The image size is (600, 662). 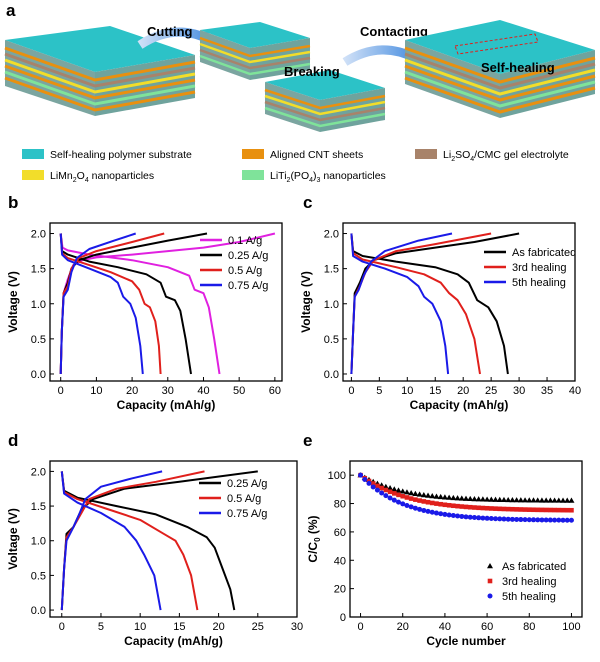 What do you see at coordinates (245, 271) in the screenshot?
I see `legend-label: 0.5 A/g` at bounding box center [245, 271].